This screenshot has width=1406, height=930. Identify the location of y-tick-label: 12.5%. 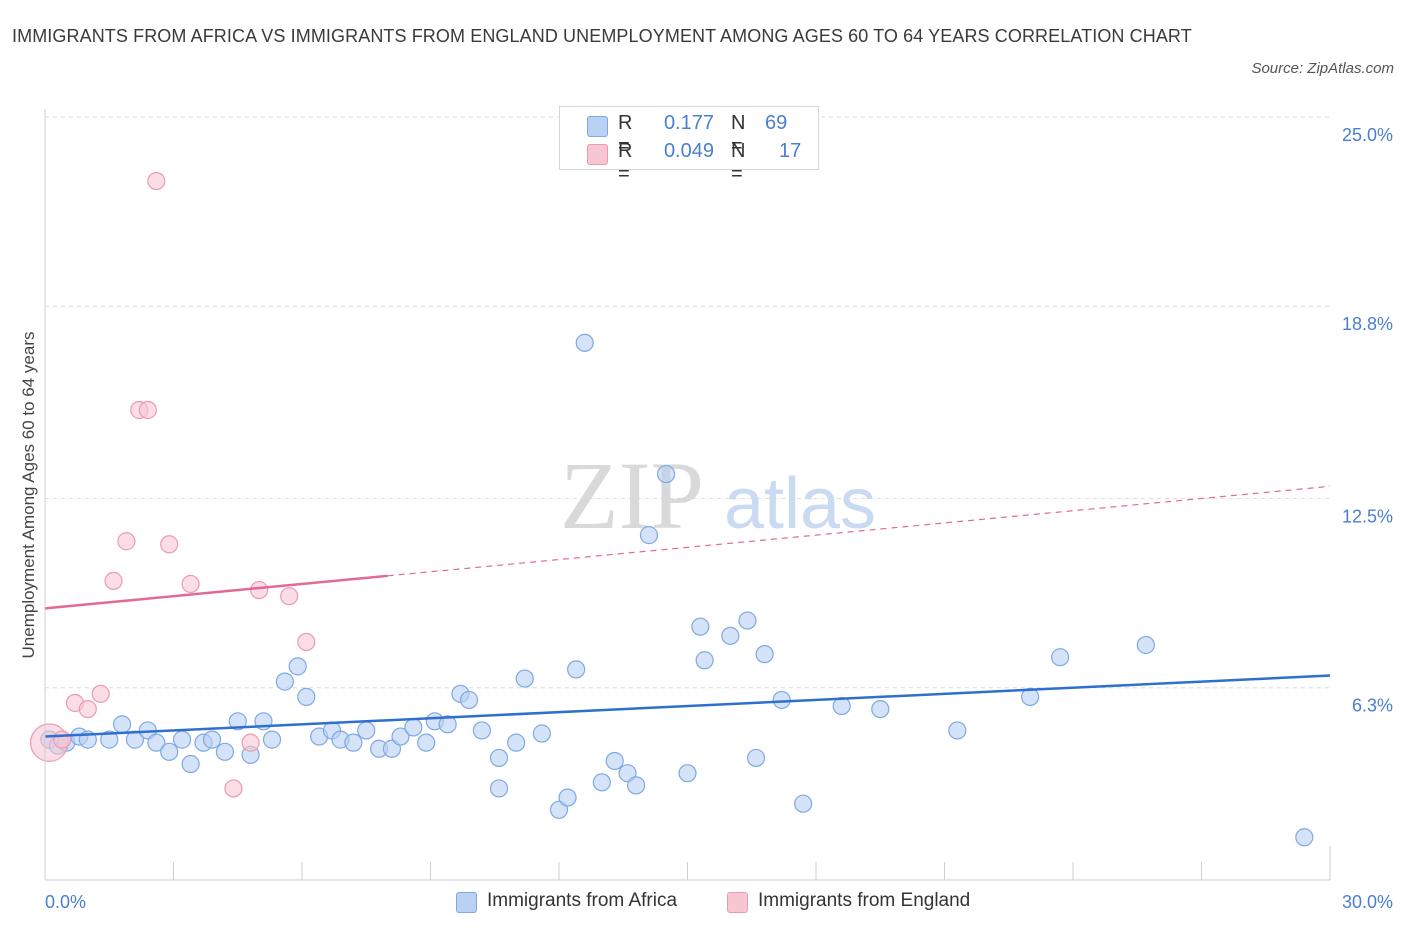
(1367, 517).